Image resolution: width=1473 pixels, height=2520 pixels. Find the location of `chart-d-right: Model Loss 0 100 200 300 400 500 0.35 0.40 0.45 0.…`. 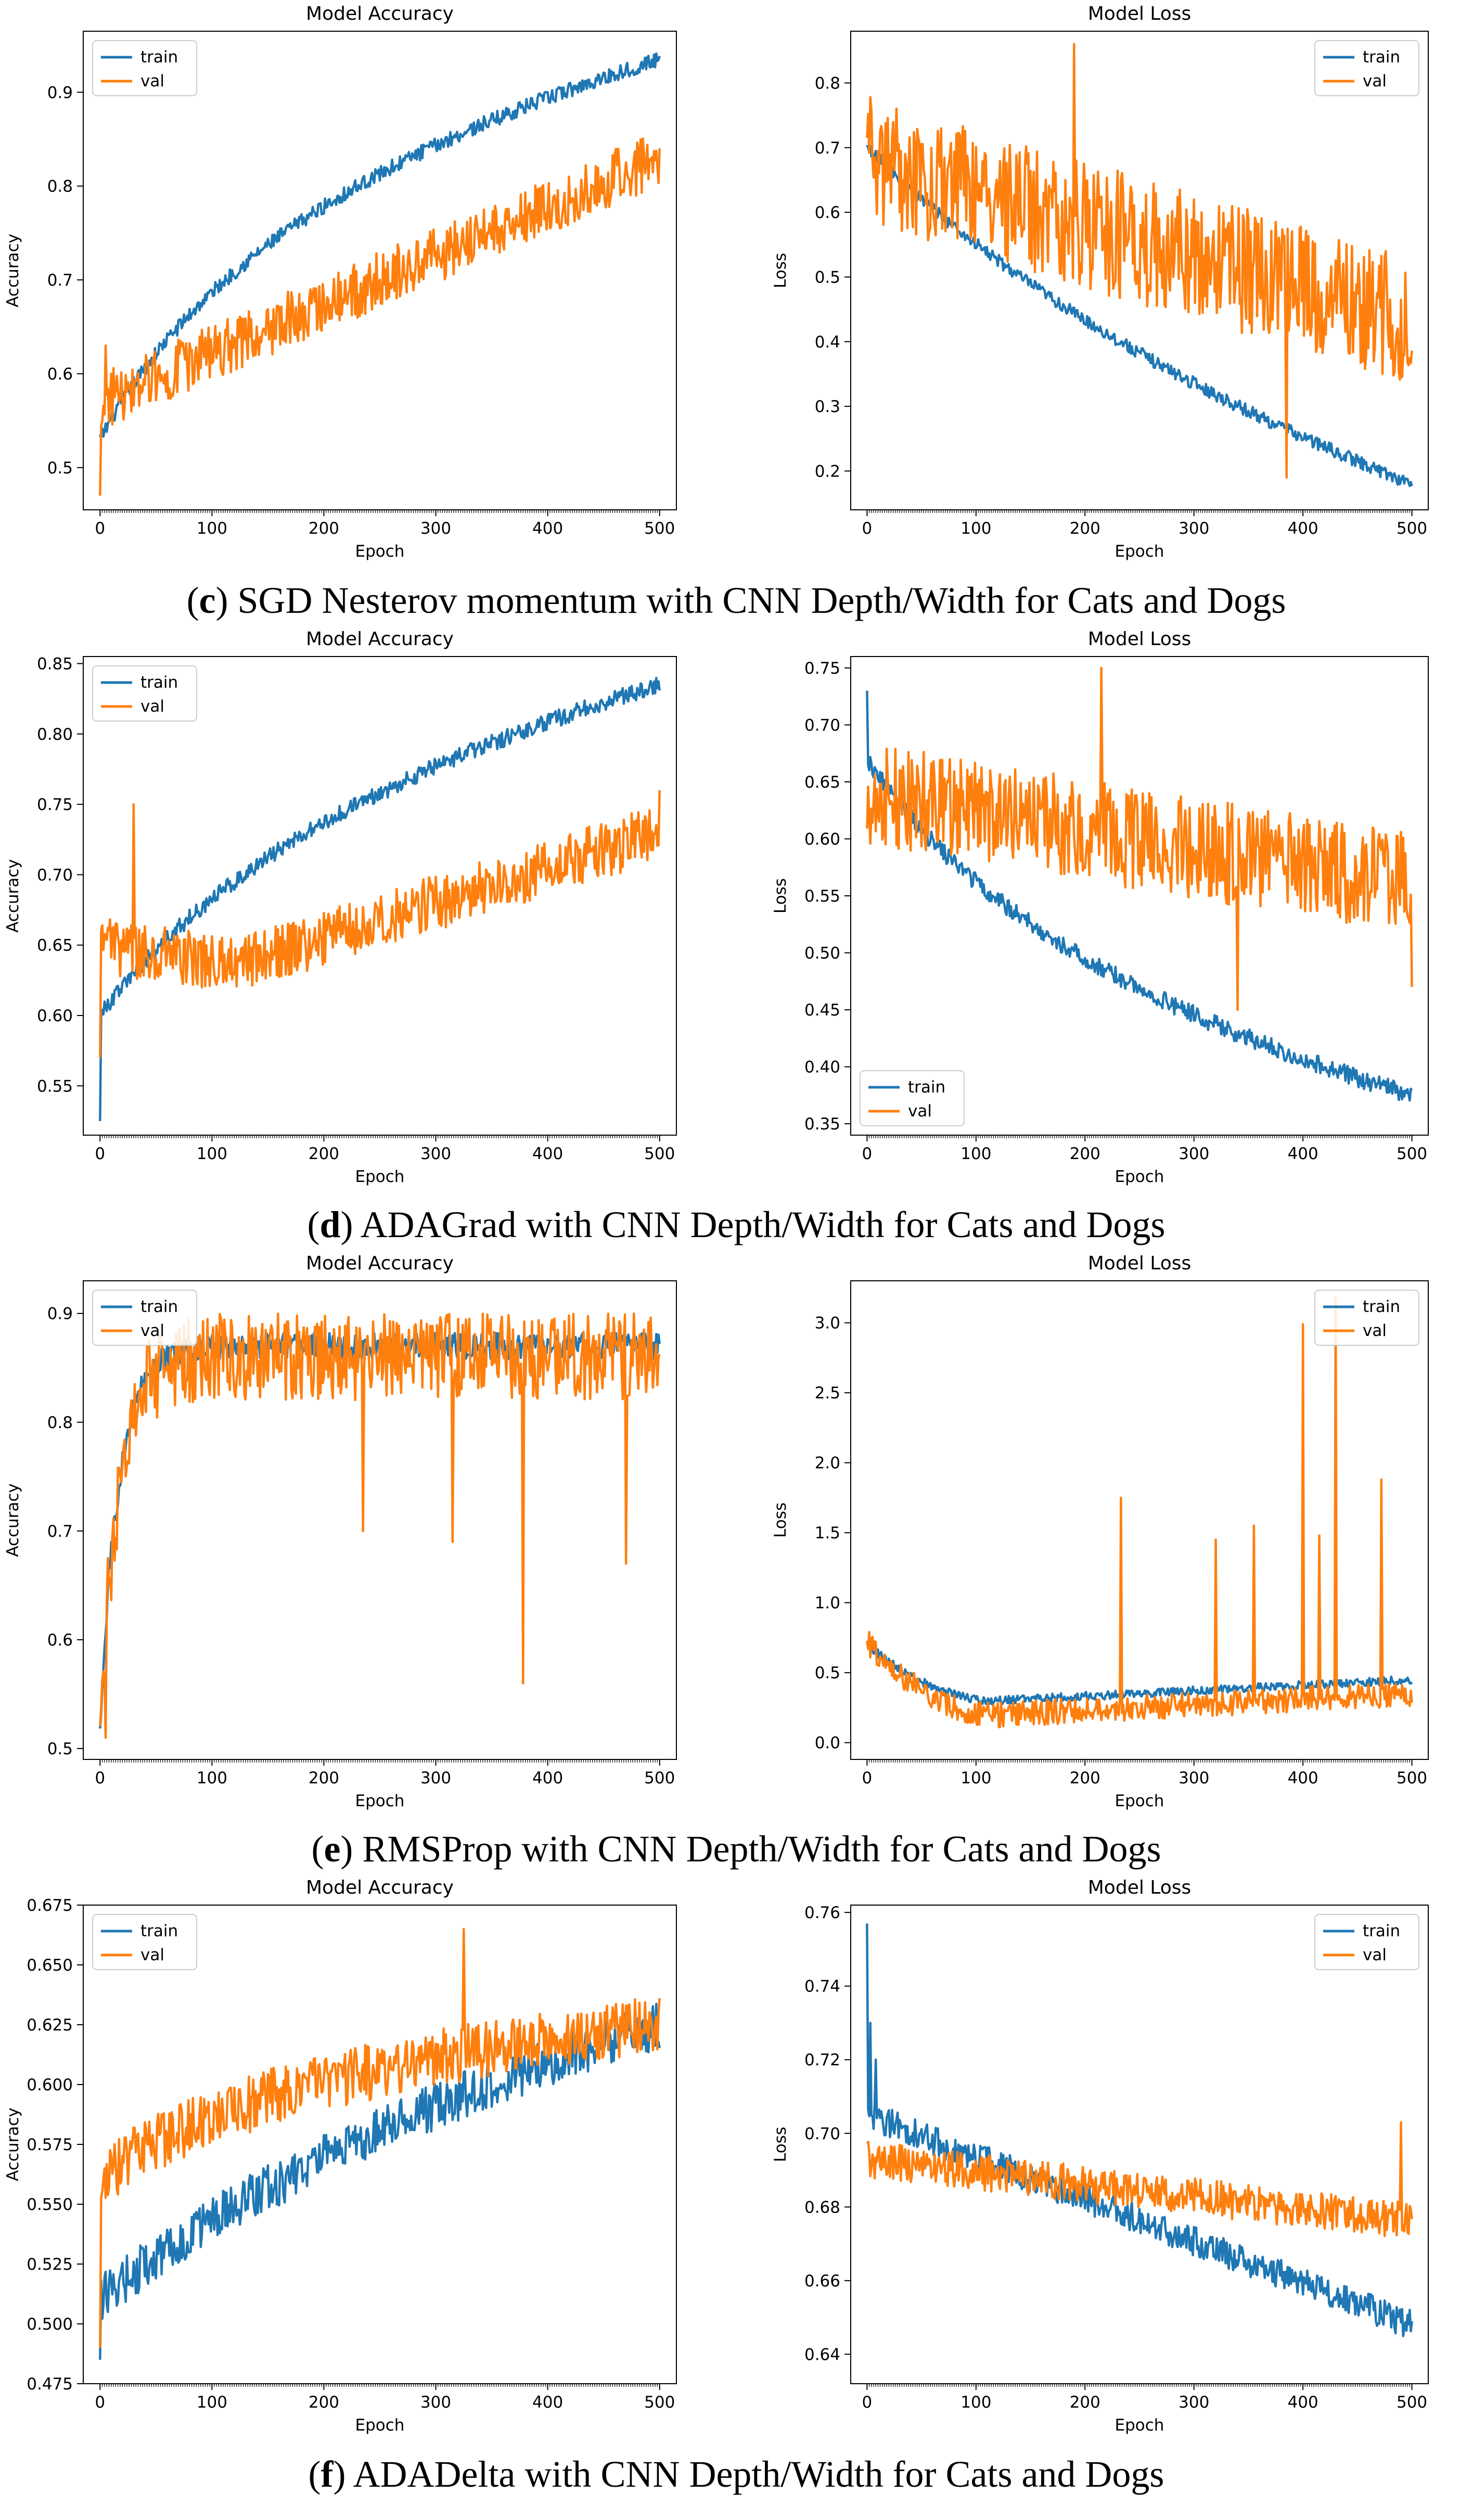

chart-d-right: Model Loss 0 100 200 300 400 500 0.35 0.40 0.45 0.… is located at coordinates (1100, 907).